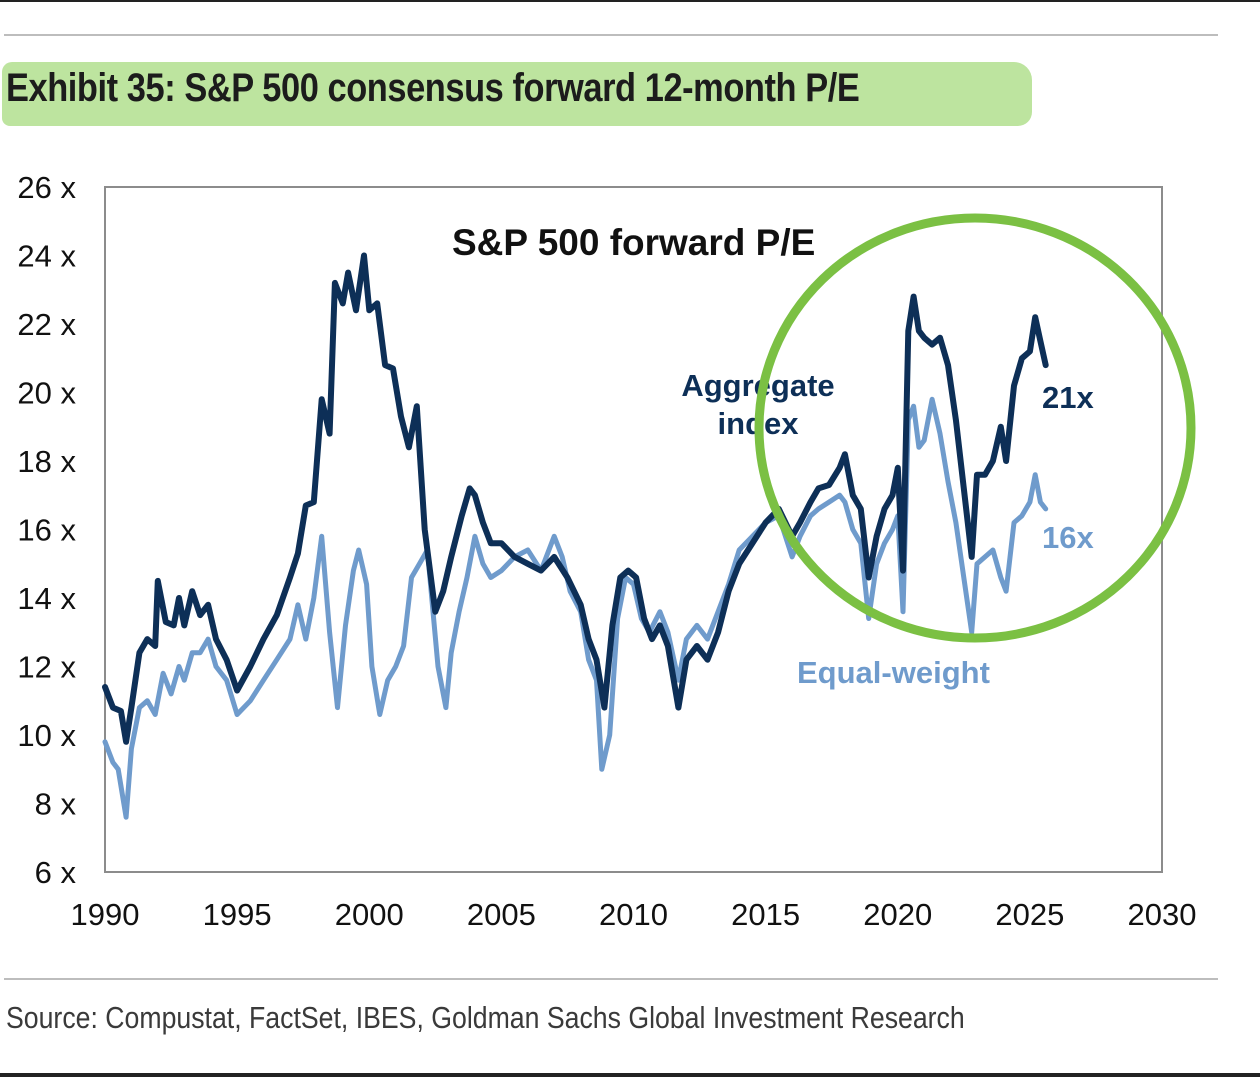  What do you see at coordinates (46, 324) in the screenshot?
I see `y-tick-label: 22 x` at bounding box center [46, 324].